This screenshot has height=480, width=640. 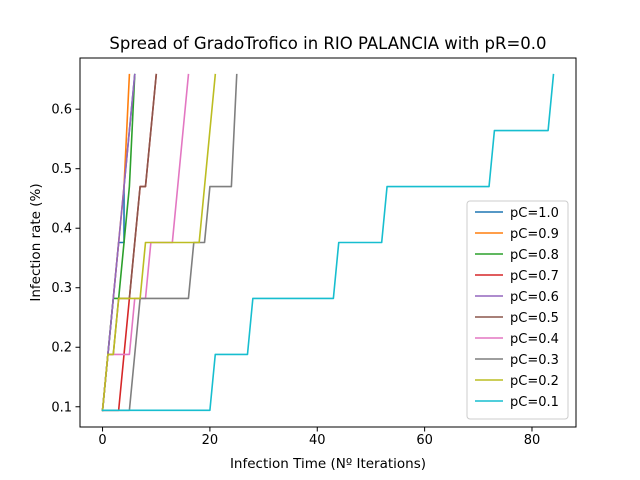 What do you see at coordinates (102, 440) in the screenshot?
I see `x-tick-label: 0` at bounding box center [102, 440].